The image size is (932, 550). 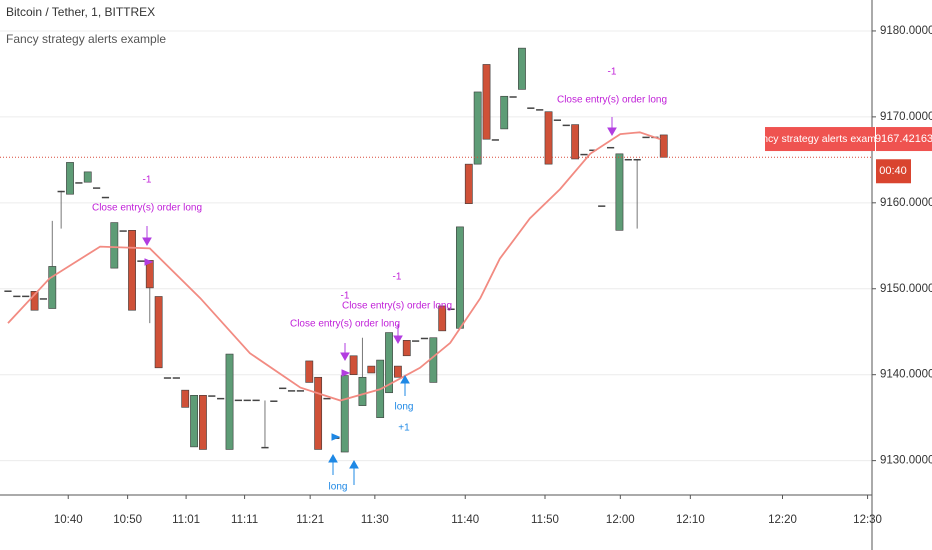 I want to click on indicator-value-label: 9167.42163, so click(x=903, y=139).